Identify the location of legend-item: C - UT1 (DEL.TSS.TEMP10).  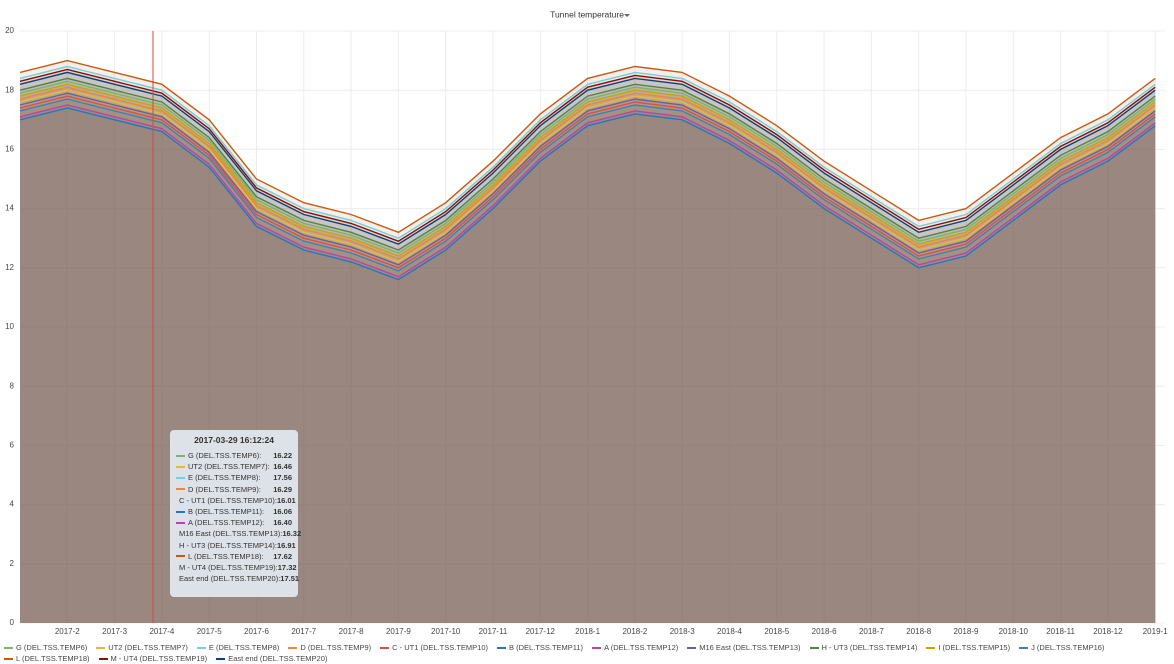
(434, 647).